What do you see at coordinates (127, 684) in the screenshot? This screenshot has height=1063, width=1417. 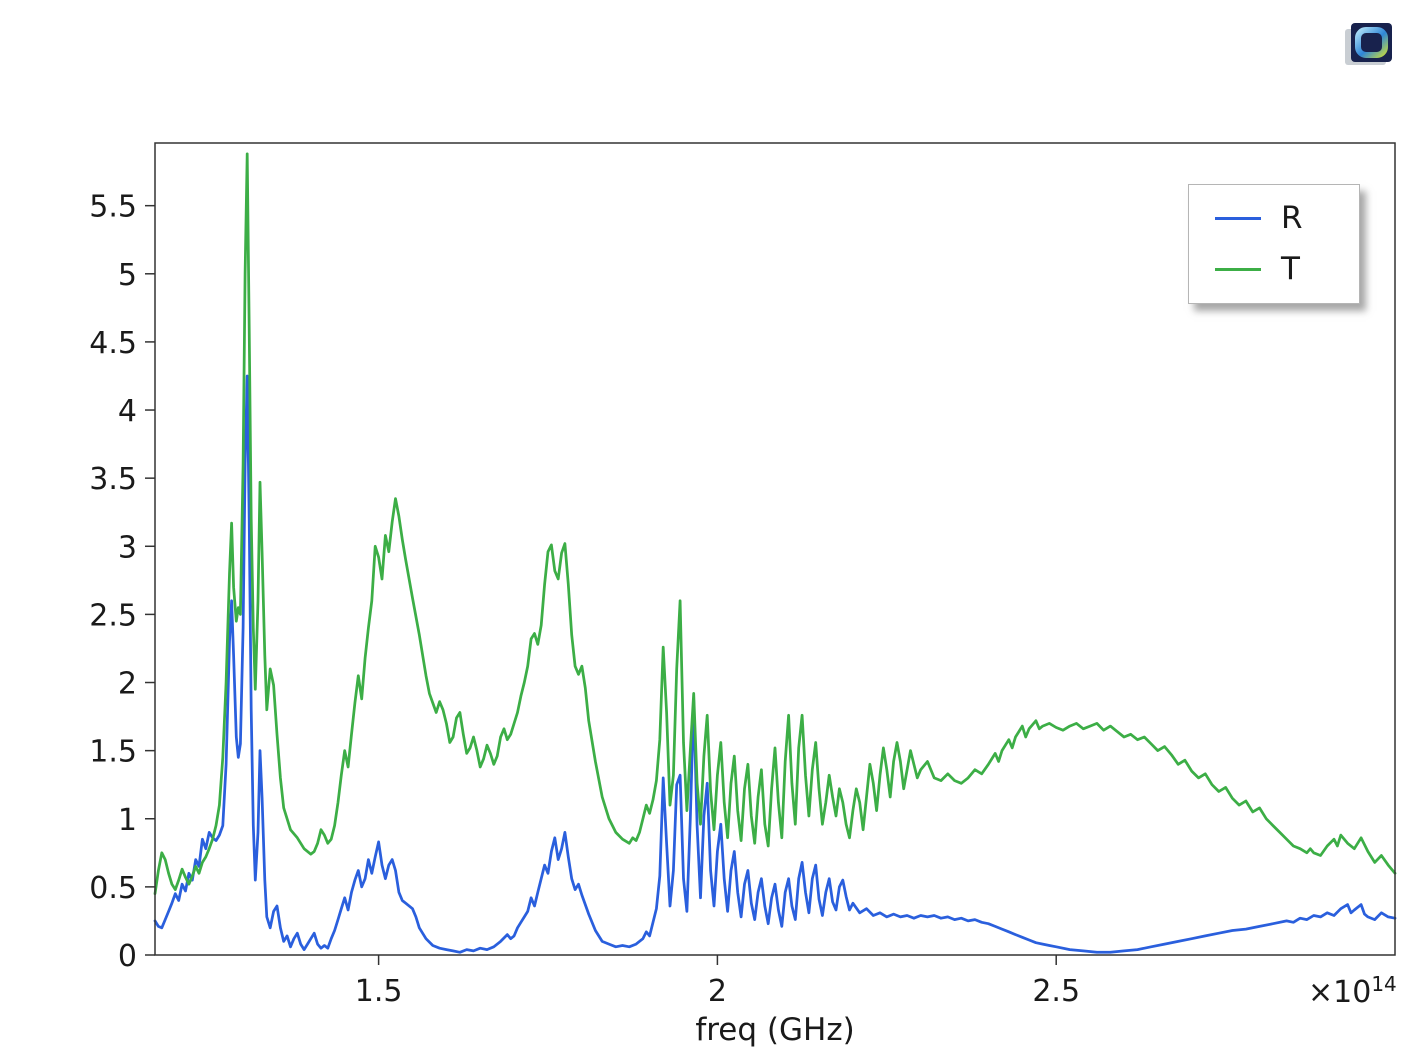 I see `y-tick-label: 2` at bounding box center [127, 684].